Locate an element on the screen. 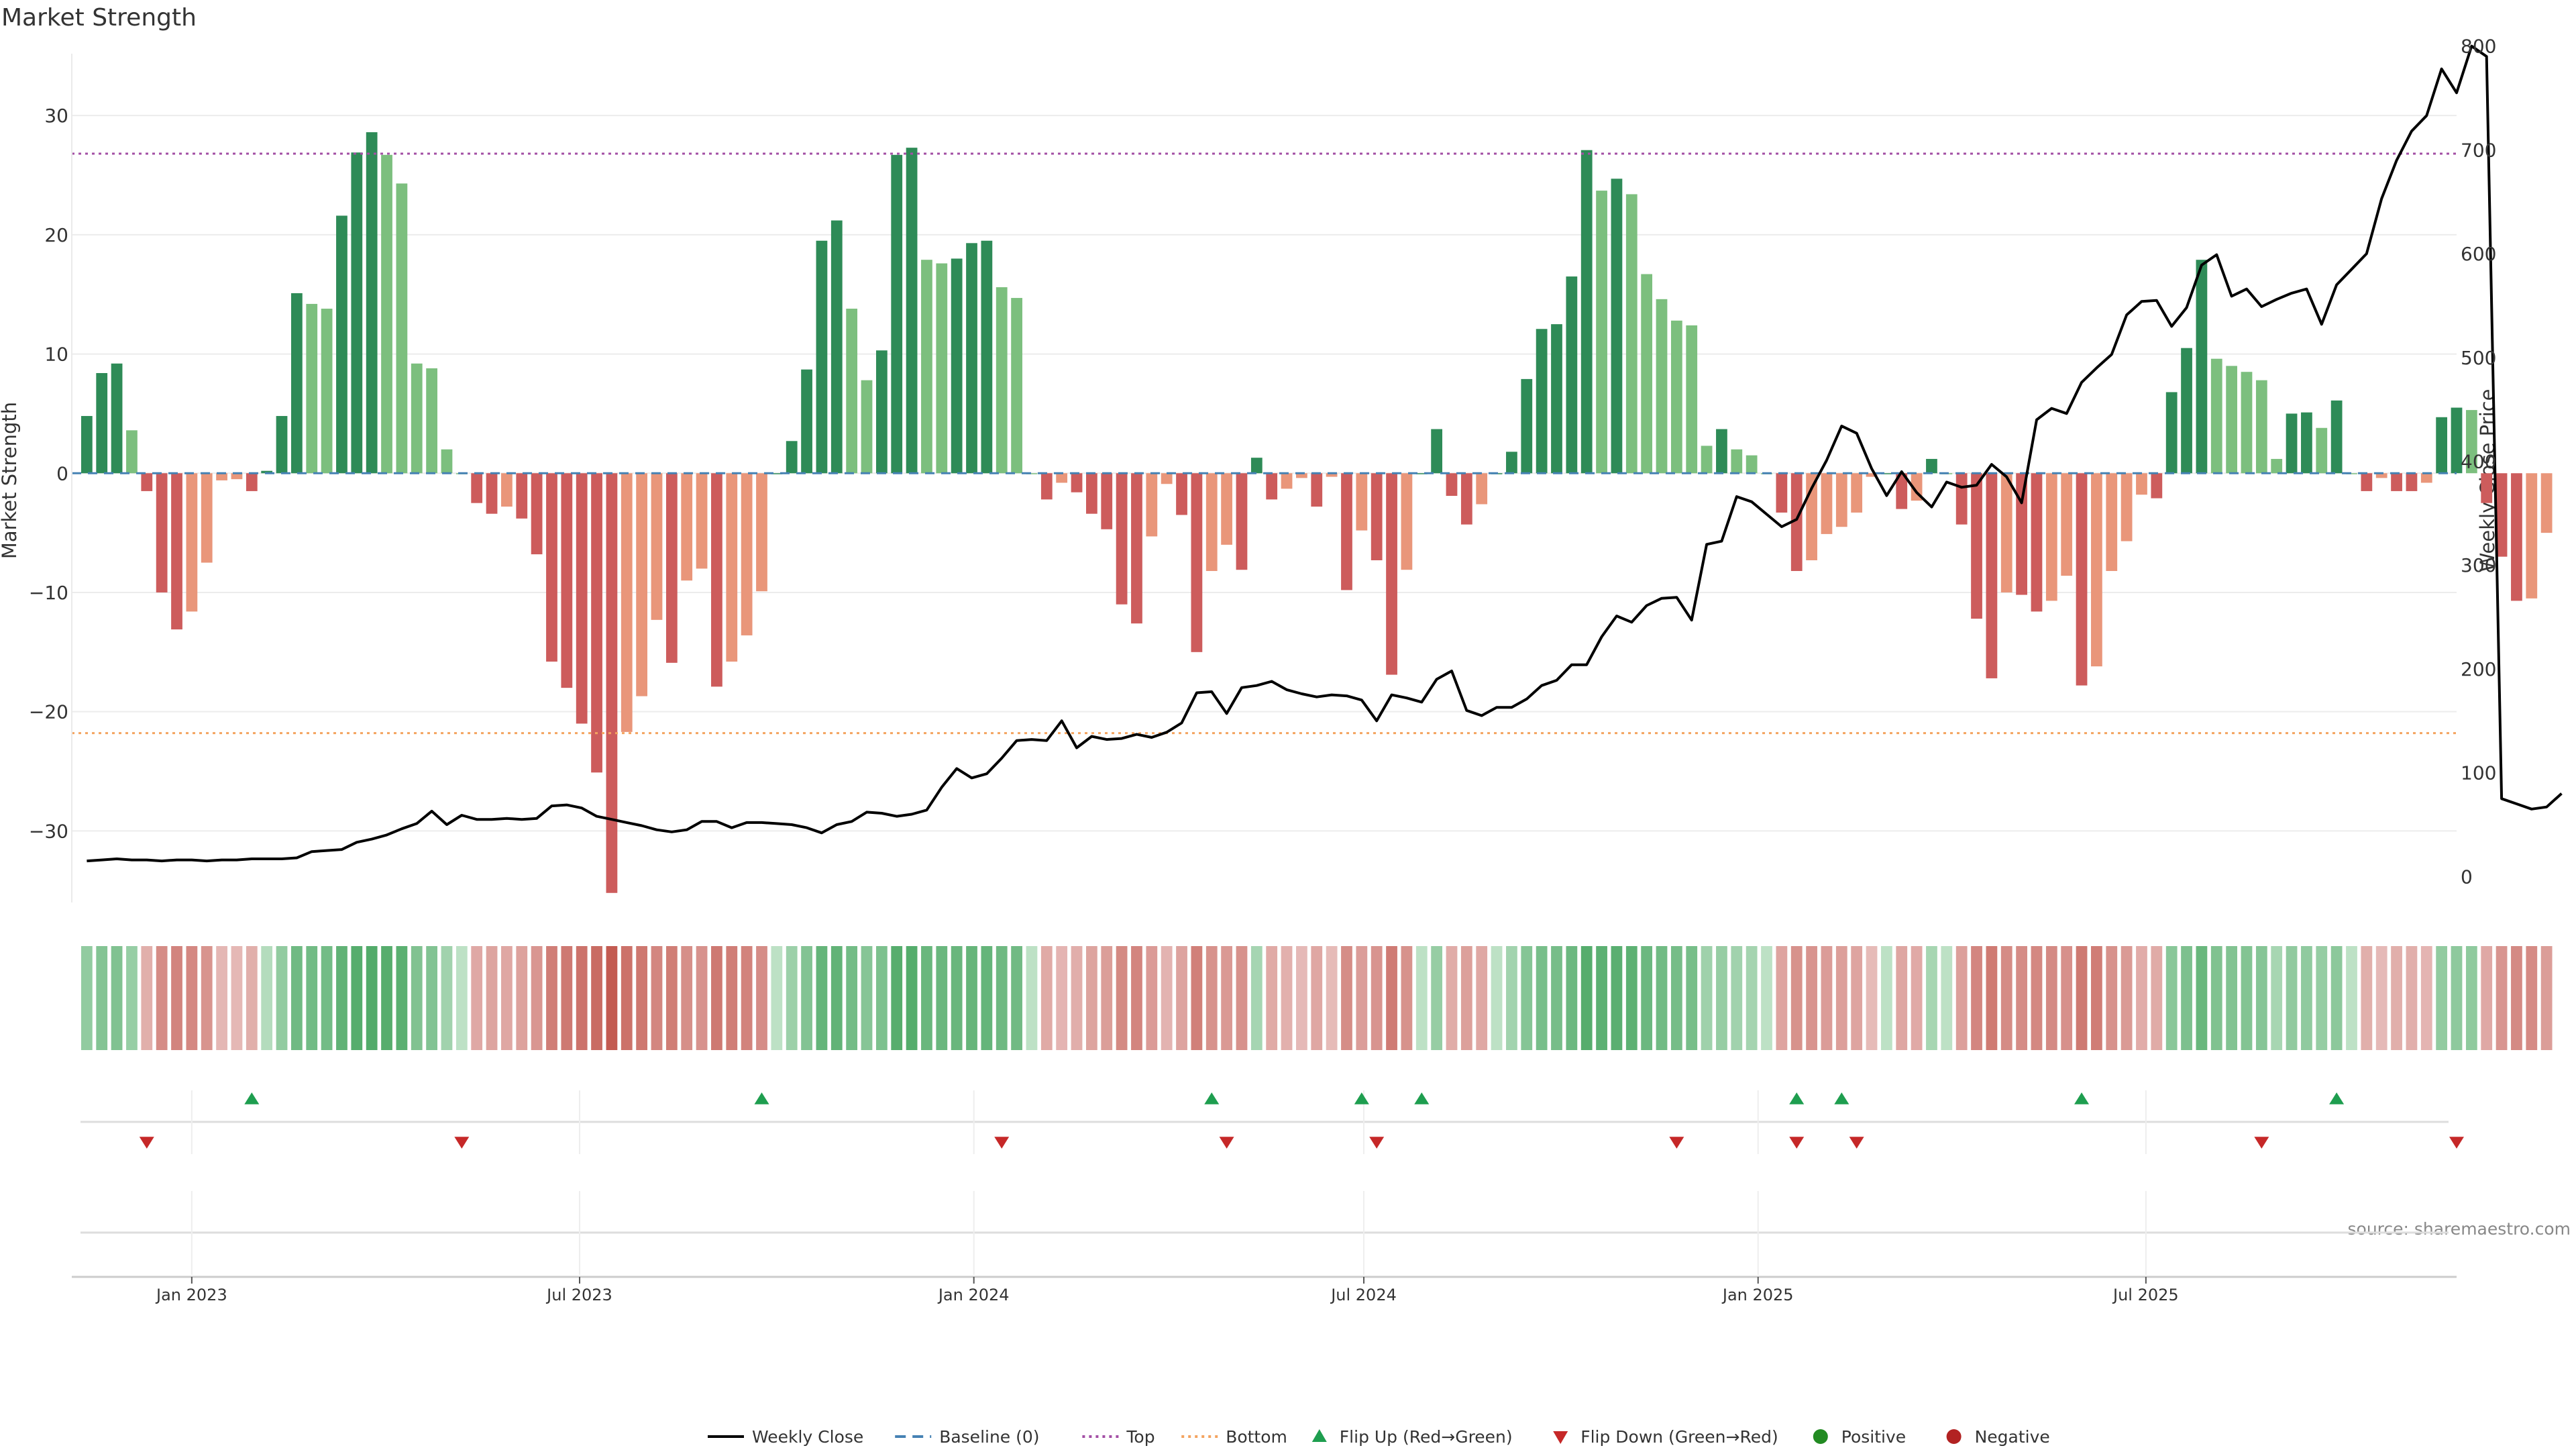  flip-up-marker is located at coordinates (1212, 1098).